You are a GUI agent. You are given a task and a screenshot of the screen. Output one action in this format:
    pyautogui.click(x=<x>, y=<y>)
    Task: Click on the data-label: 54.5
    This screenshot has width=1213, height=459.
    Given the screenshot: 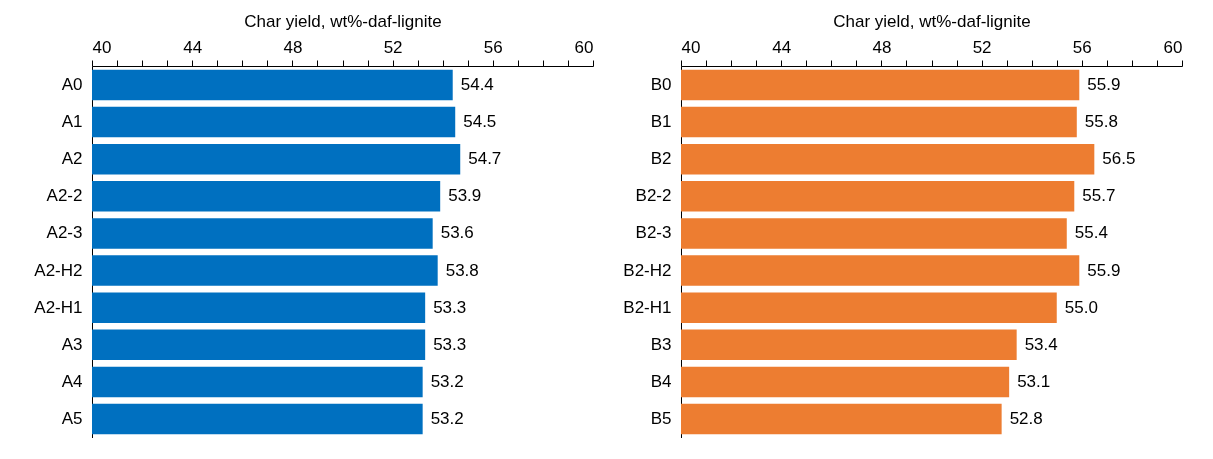 What is the action you would take?
    pyautogui.click(x=480, y=122)
    